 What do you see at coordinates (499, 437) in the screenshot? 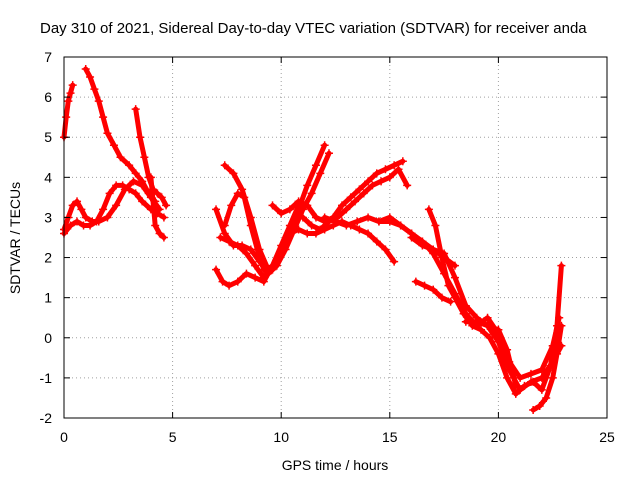
I see `x-tick-label: 20` at bounding box center [499, 437].